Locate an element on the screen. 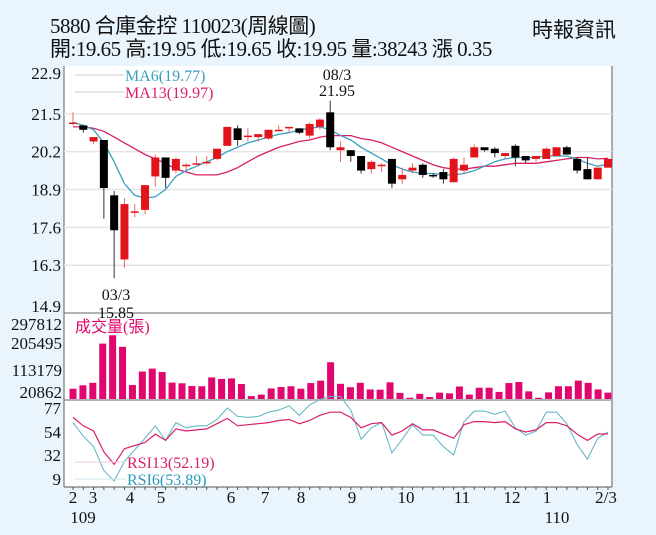 The width and height of the screenshot is (656, 535). price-tick-label: 16.3 is located at coordinates (46, 265).